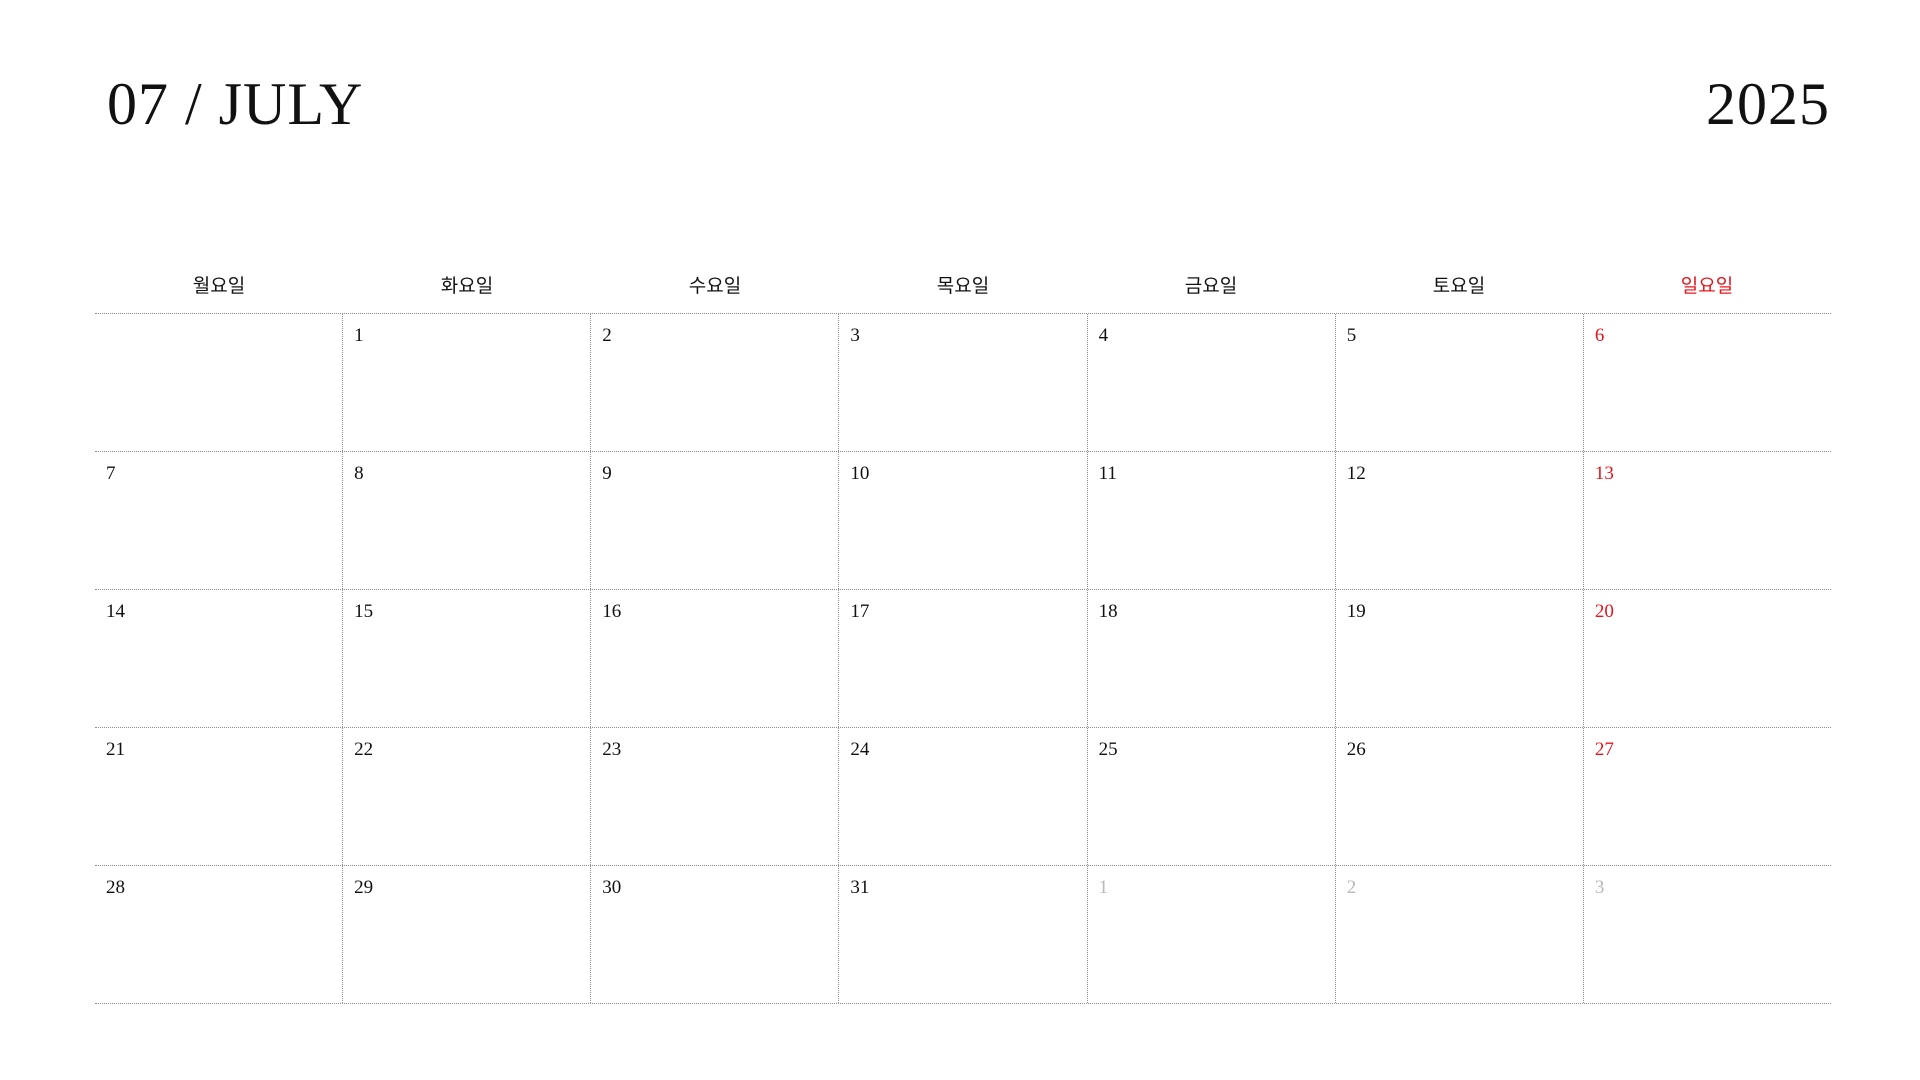 The height and width of the screenshot is (1080, 1920). Describe the element at coordinates (714, 796) in the screenshot. I see `day-cell: 23` at that location.